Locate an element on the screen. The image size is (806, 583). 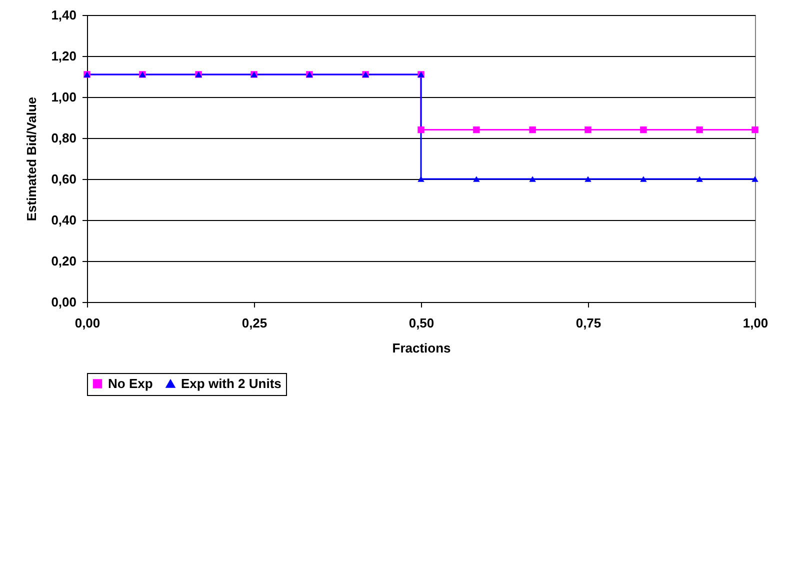
y-axis-title: Estimated Bid/Value is located at coordinates (32, 159).